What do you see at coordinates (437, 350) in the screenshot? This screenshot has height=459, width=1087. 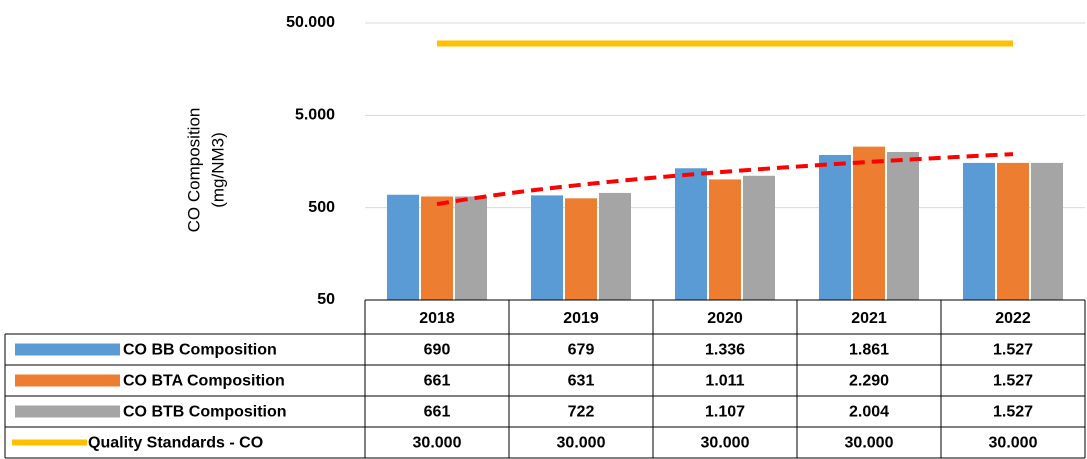 I see `table-cell: 690` at bounding box center [437, 350].